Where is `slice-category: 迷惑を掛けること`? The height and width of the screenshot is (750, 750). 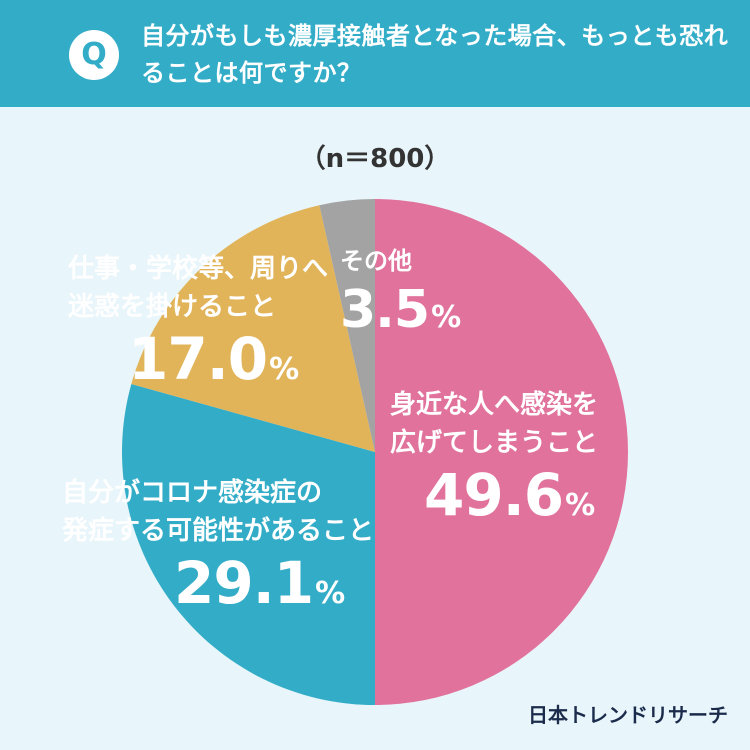 slice-category: 迷惑を掛けること is located at coordinates (172, 307).